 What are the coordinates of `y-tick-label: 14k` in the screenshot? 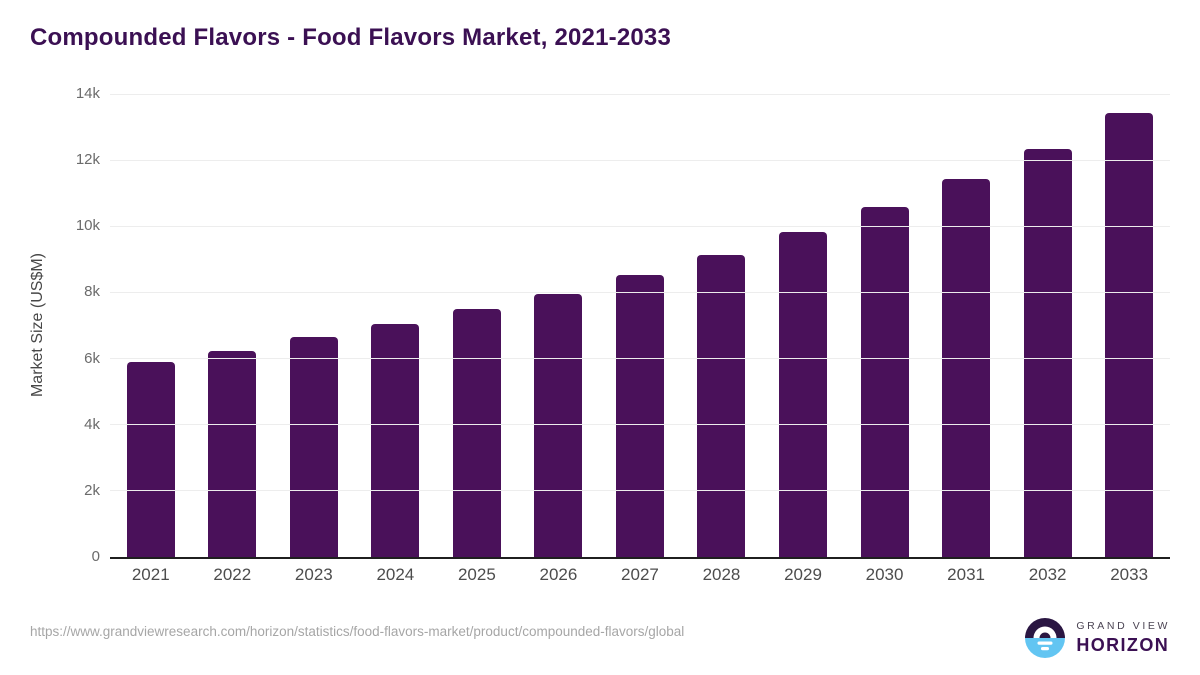 It's located at (87, 93).